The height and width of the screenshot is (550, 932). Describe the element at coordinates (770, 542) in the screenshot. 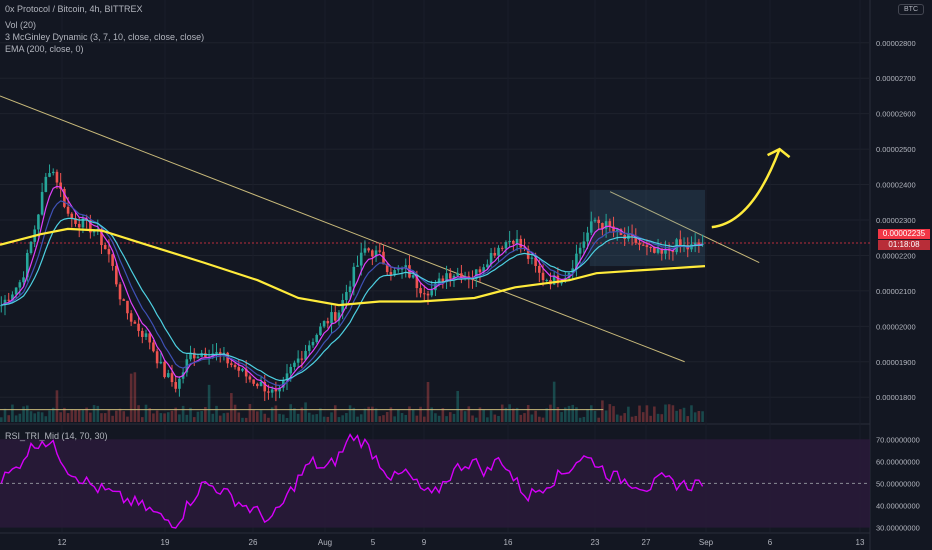

I see `time-tick-label: 6` at that location.